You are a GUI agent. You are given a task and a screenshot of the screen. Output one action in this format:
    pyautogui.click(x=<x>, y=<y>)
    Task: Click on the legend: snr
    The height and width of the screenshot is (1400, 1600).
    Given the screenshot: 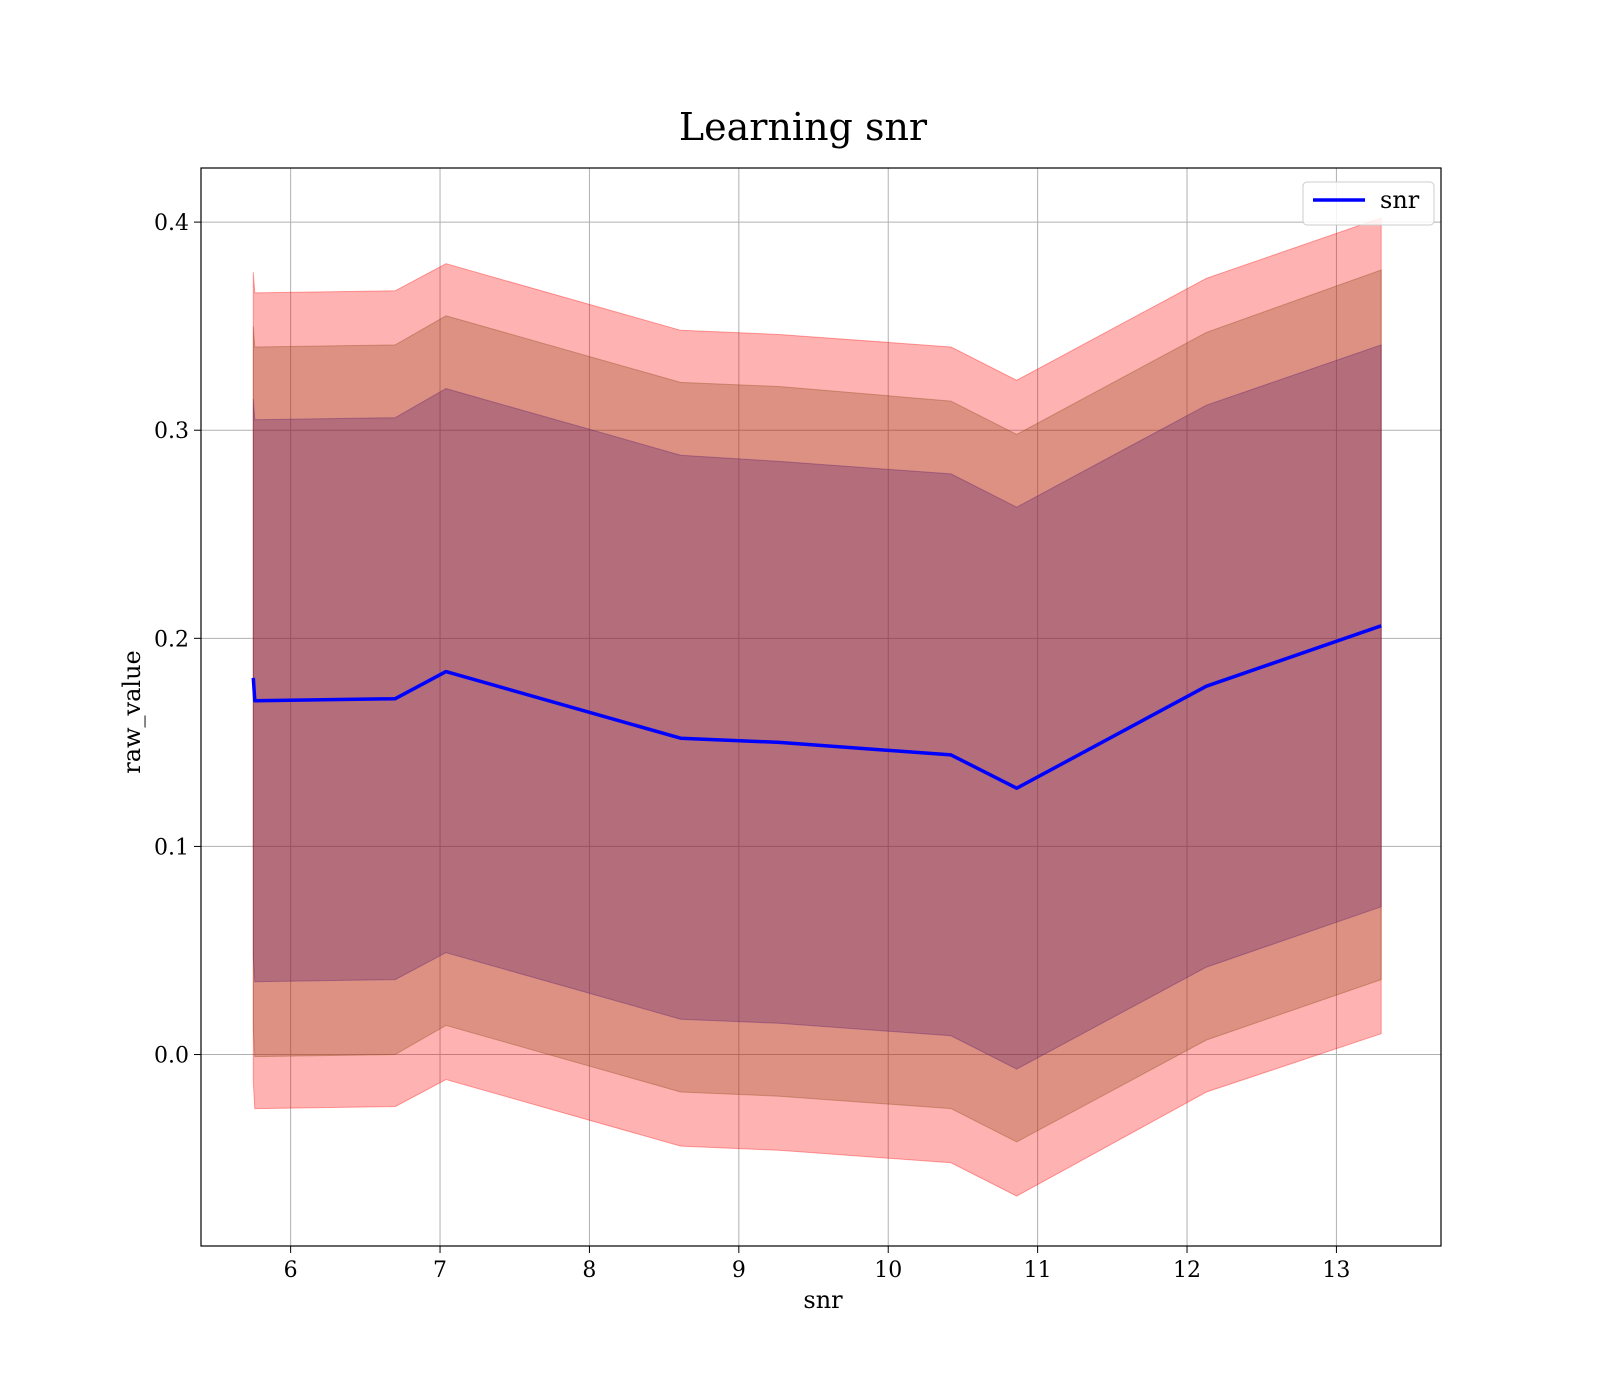 What is the action you would take?
    pyautogui.click(x=1368, y=203)
    